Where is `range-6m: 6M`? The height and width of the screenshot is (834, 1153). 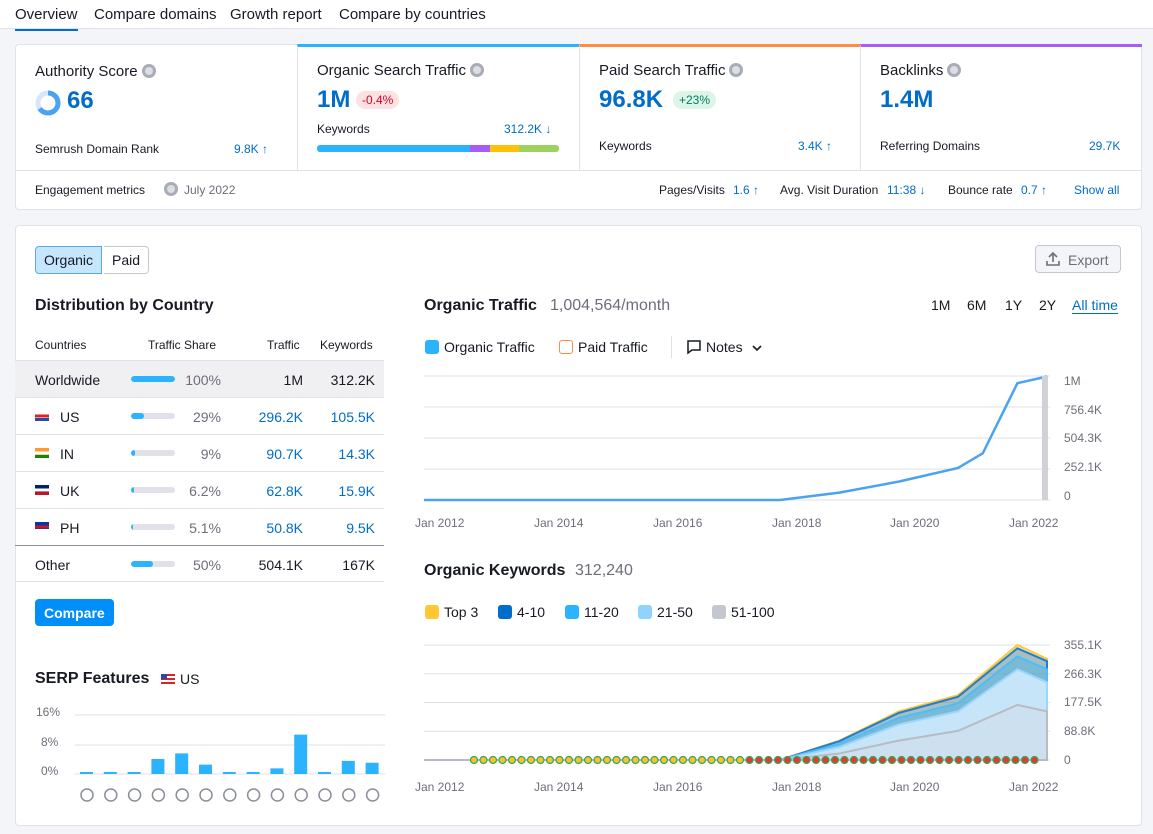 range-6m: 6M is located at coordinates (977, 305).